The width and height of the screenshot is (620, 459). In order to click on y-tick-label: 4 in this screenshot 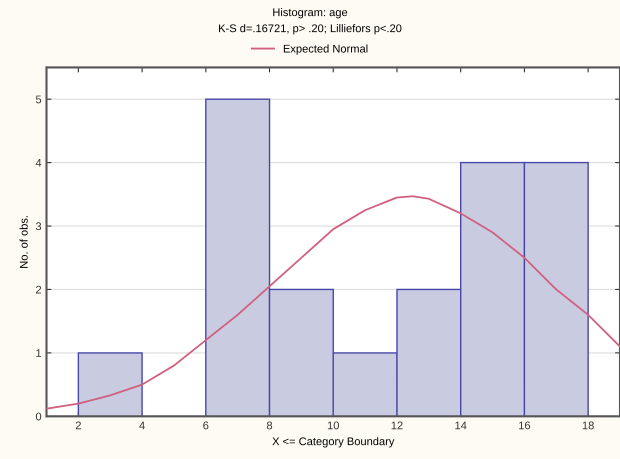, I will do `click(39, 162)`.